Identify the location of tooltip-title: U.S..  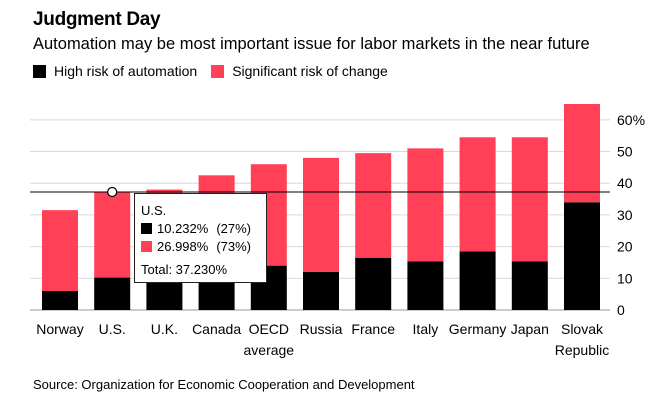
(154, 210).